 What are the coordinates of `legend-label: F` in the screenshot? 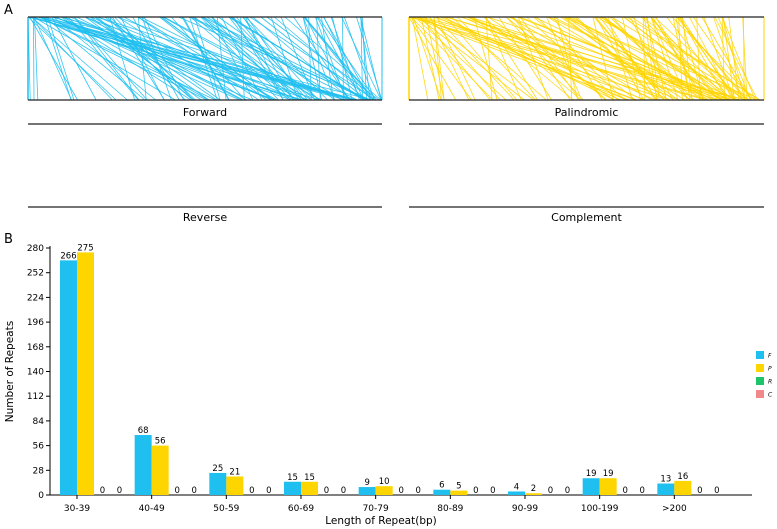 It's located at (770, 356).